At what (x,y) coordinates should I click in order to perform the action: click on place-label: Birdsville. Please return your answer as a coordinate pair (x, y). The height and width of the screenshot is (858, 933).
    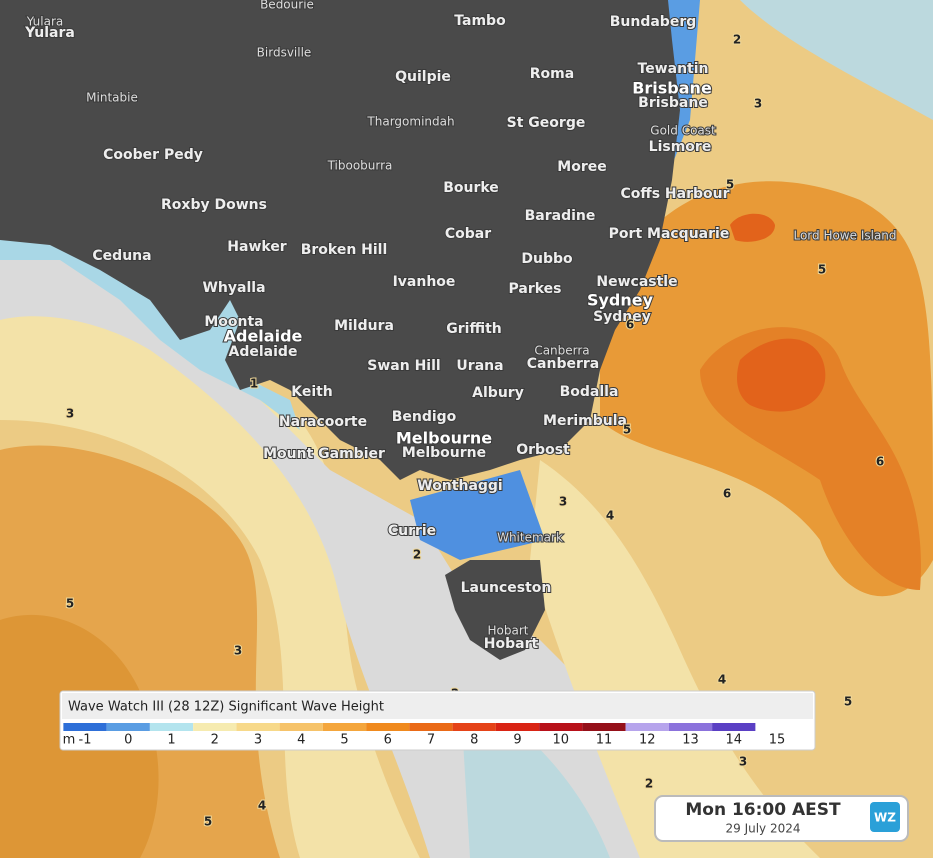
    Looking at the image, I should click on (284, 53).